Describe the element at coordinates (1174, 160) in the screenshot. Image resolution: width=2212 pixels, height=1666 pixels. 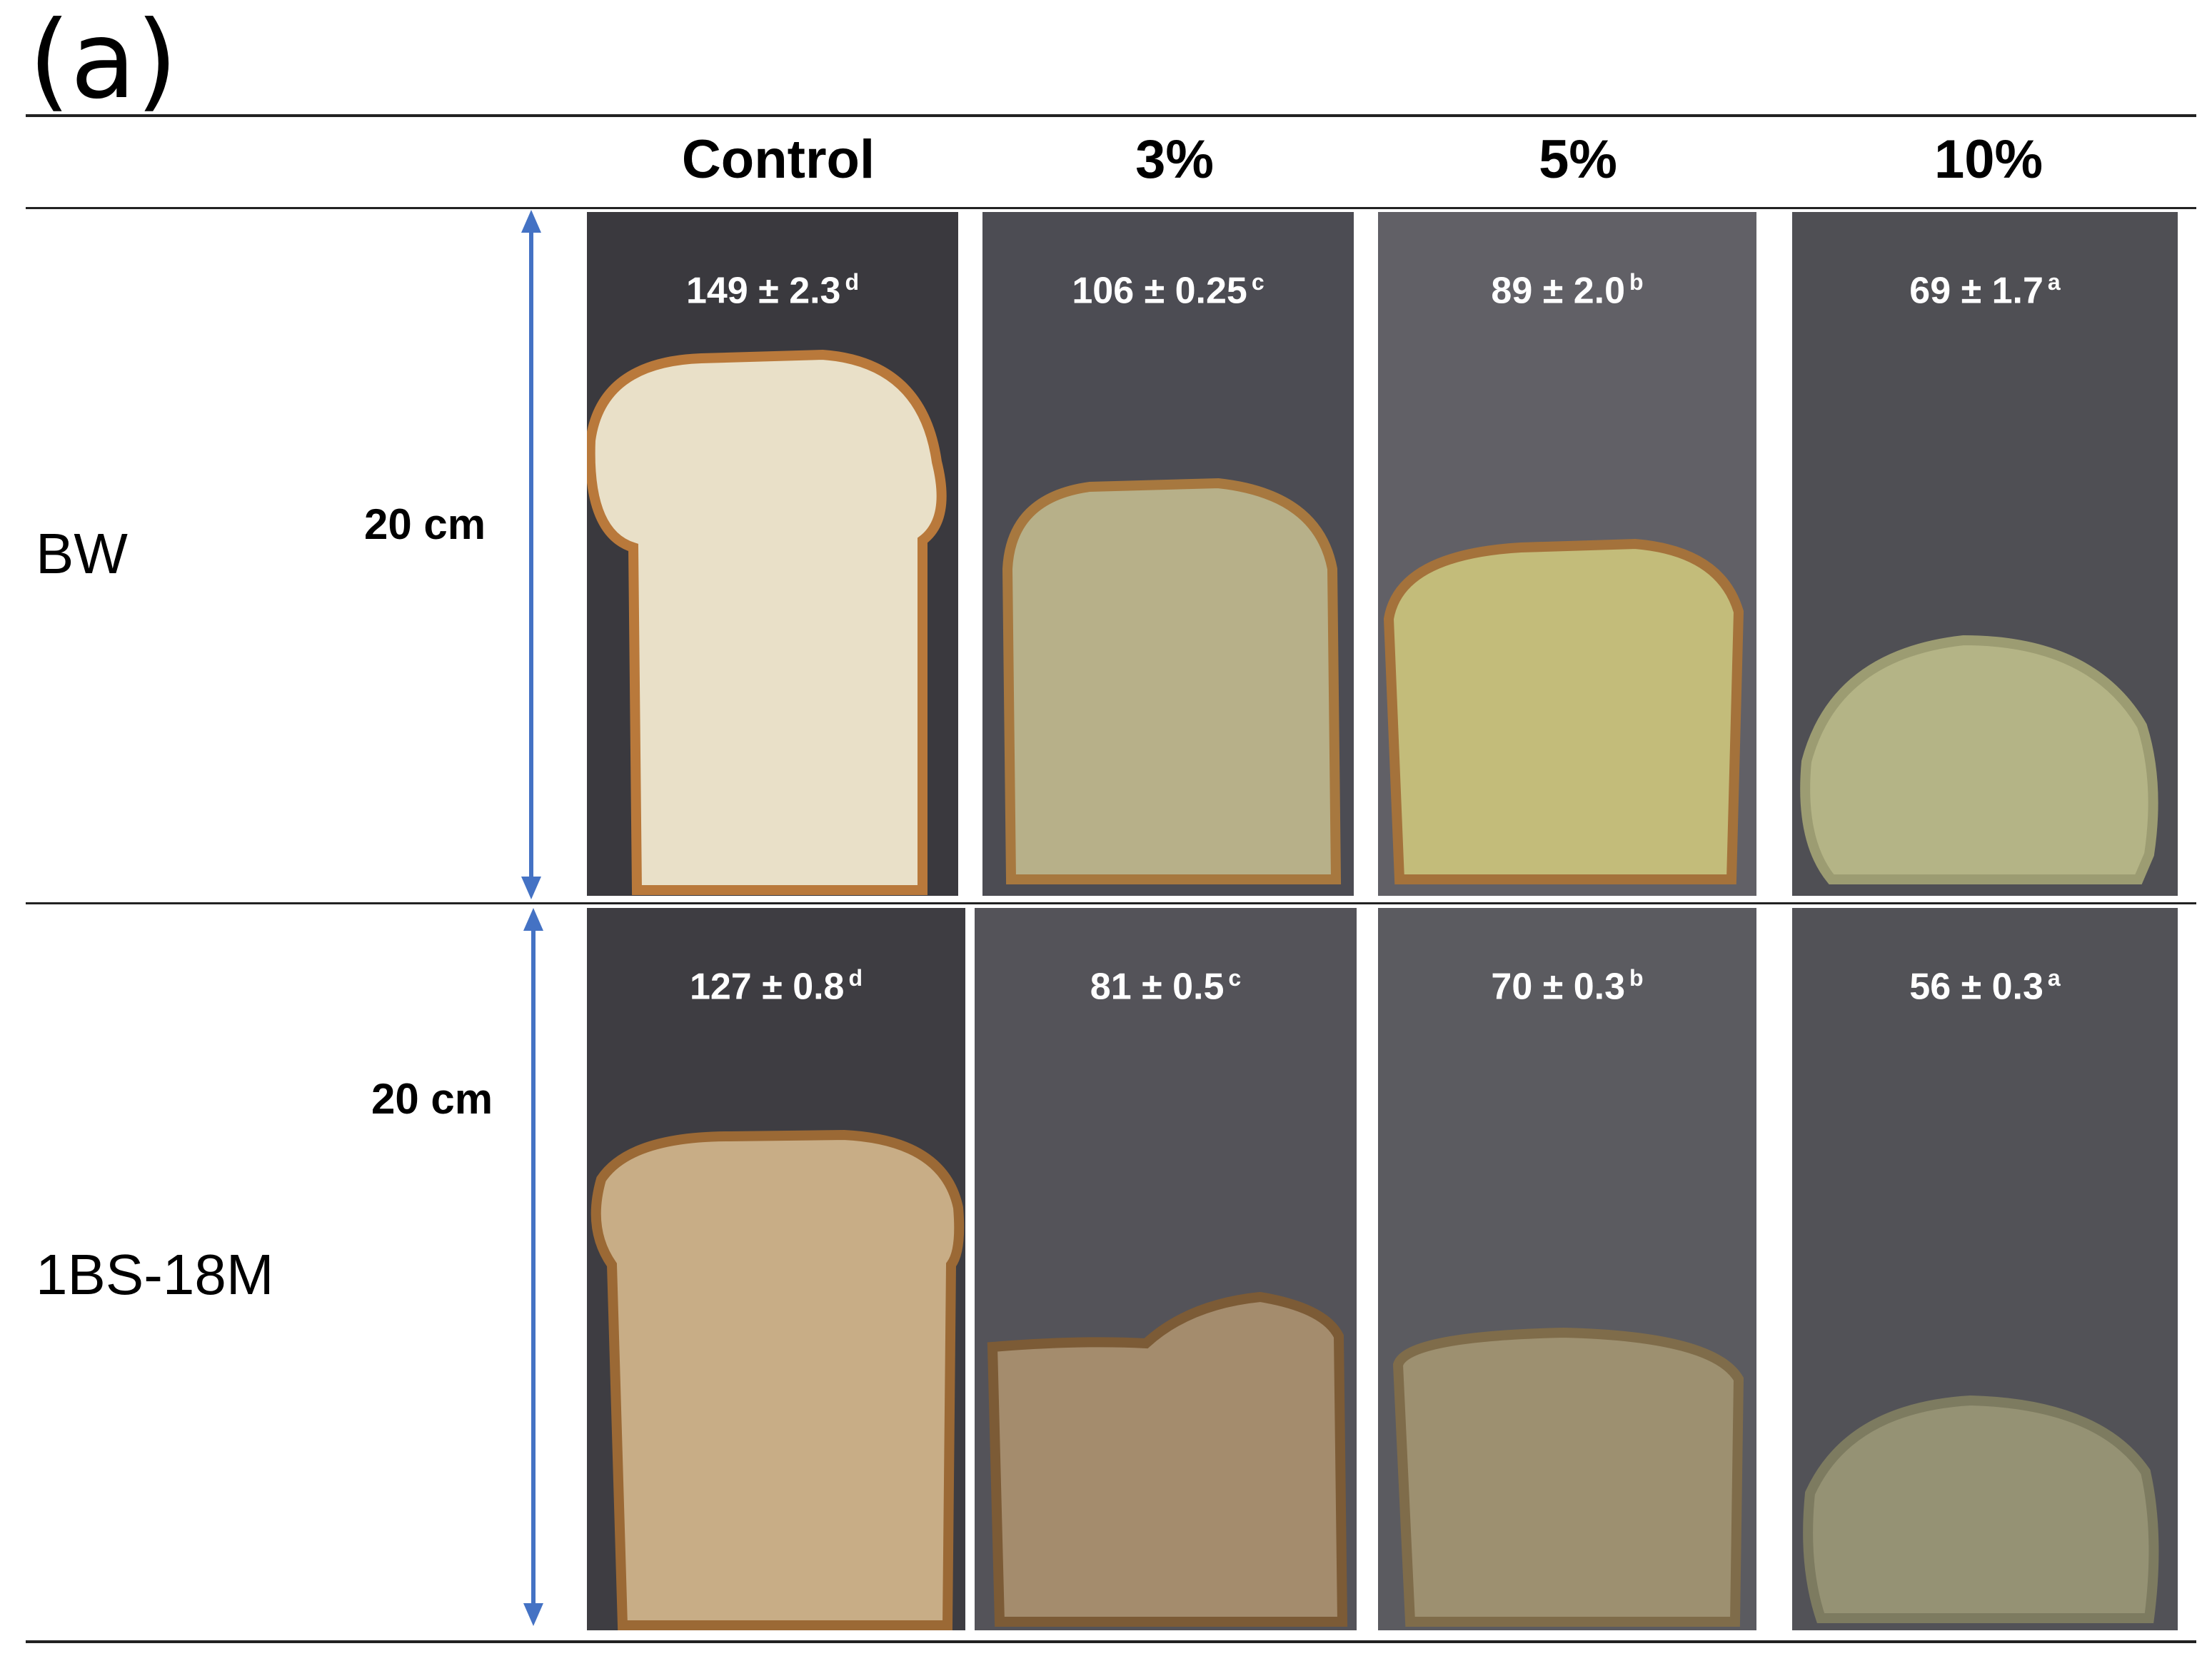
I see `column-header-3pct: 3%` at that location.